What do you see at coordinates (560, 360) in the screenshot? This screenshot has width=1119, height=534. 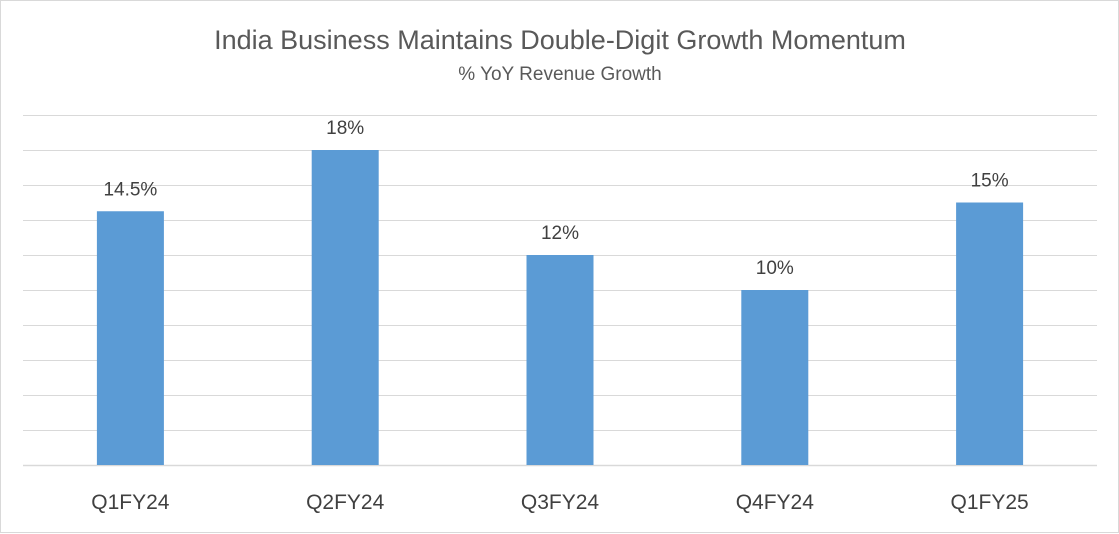 I see `bar-q3fy24` at bounding box center [560, 360].